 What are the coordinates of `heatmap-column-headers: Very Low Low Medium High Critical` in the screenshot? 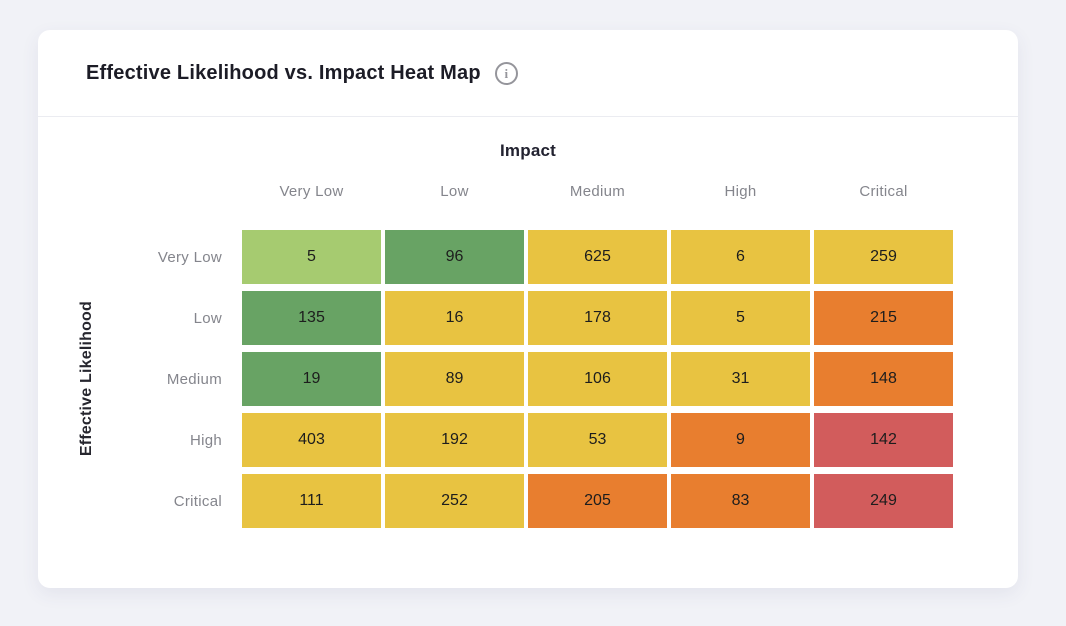 It's located at (597, 191).